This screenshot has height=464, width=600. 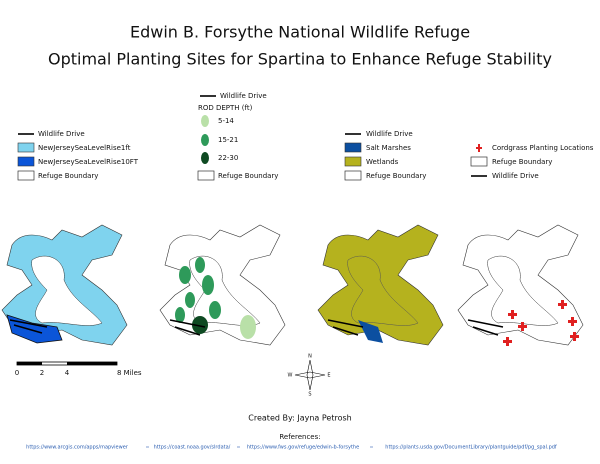 I want to click on map-wetlands, so click(x=380, y=285).